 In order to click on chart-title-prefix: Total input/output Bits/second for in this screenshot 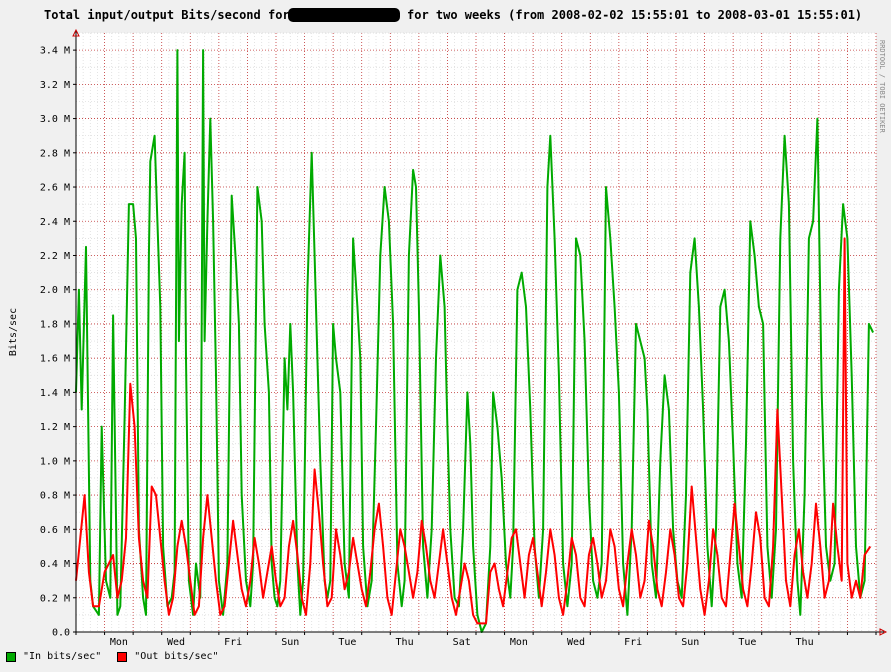, I will do `click(167, 15)`.